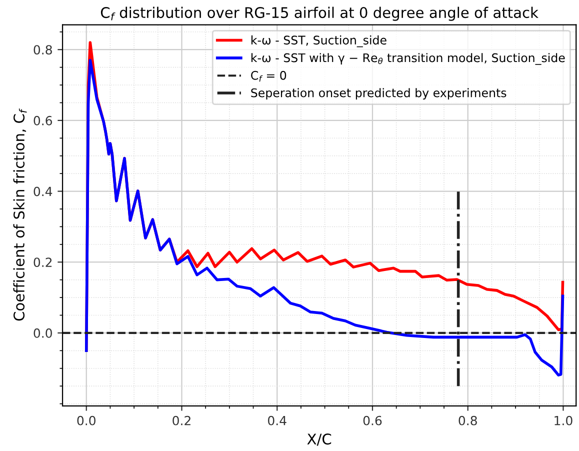  I want to click on legend-label: k-ω - SST with γ − Re$_{θ}$ transition model, Suction_side, so click(408, 59).